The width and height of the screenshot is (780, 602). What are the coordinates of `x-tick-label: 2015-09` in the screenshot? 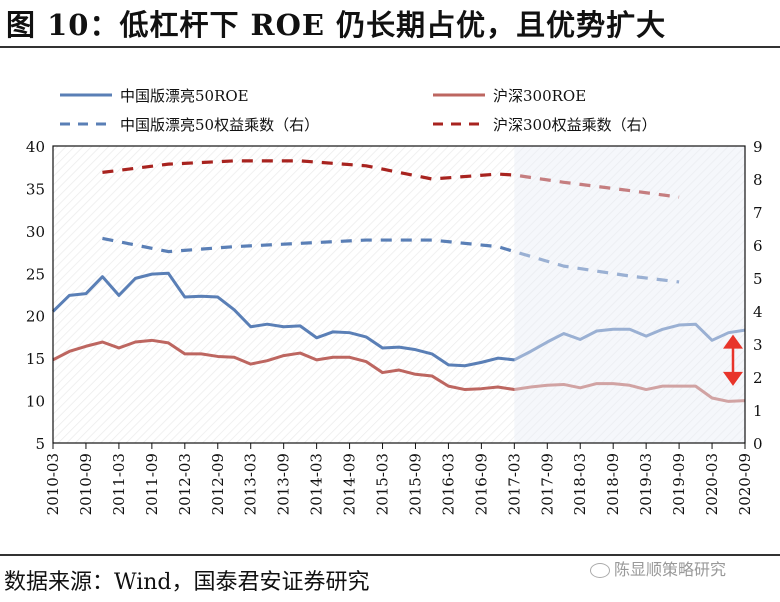 It's located at (415, 484).